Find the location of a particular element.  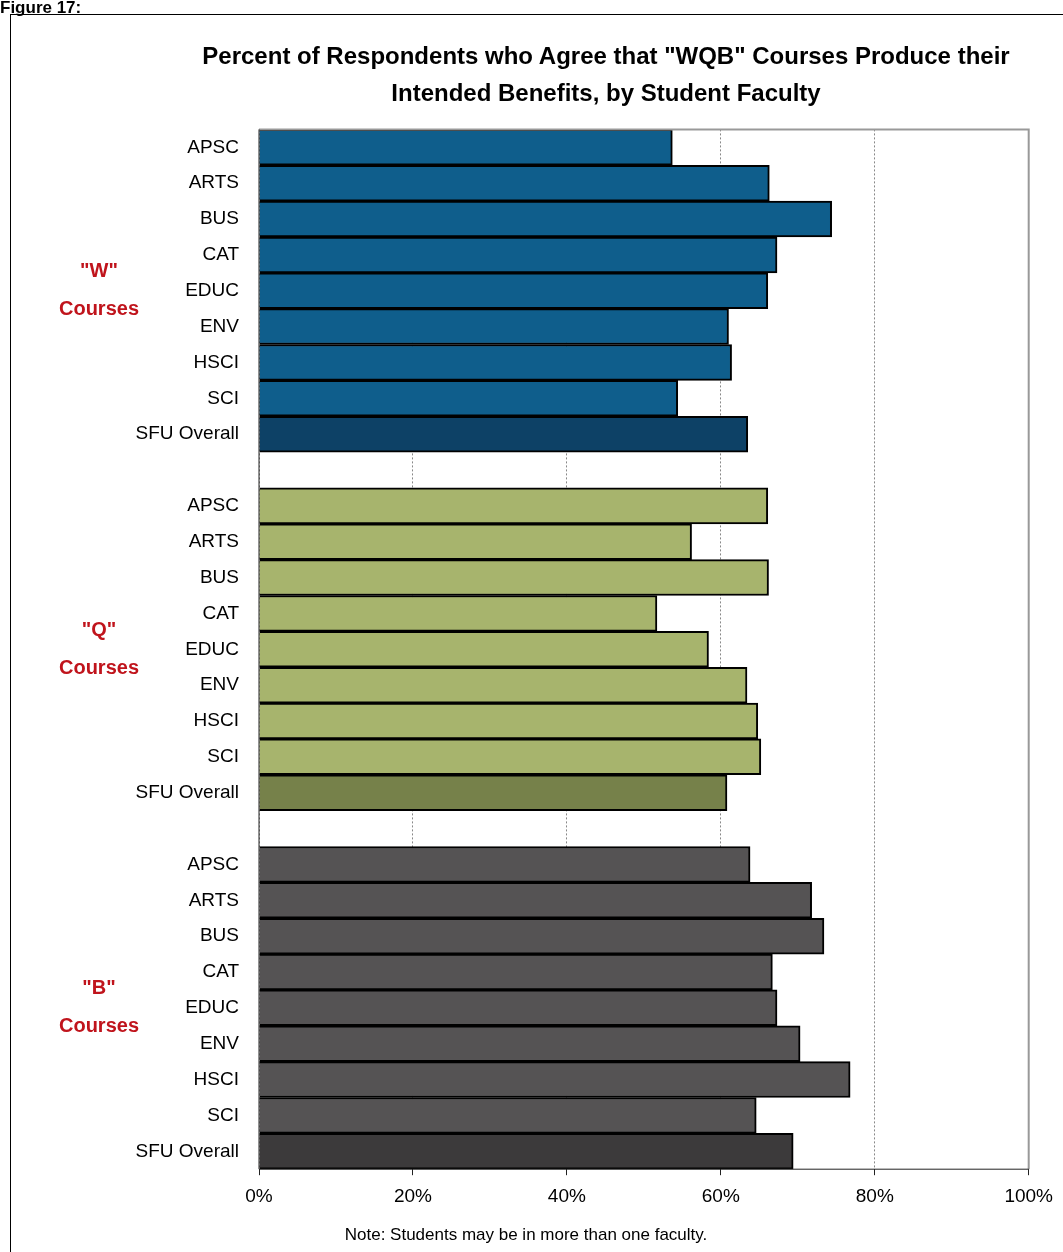

x-tick-label: 60% is located at coordinates (720, 1195).